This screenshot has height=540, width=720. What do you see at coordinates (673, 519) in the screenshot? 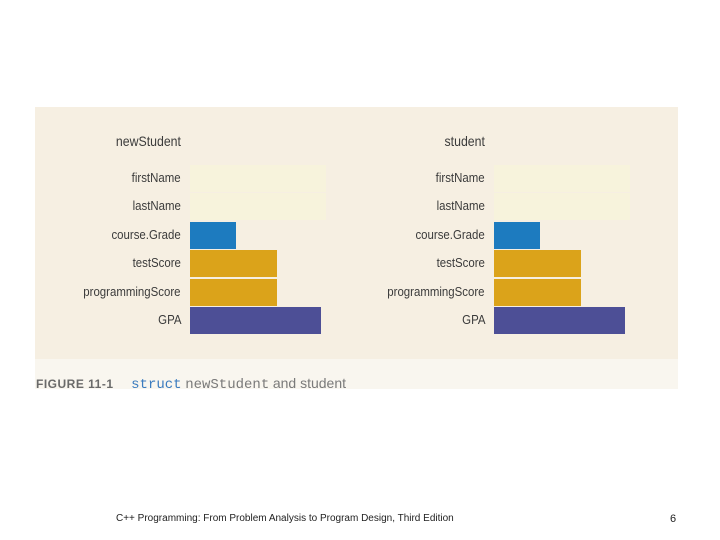
I see `page-number: 6` at bounding box center [673, 519].